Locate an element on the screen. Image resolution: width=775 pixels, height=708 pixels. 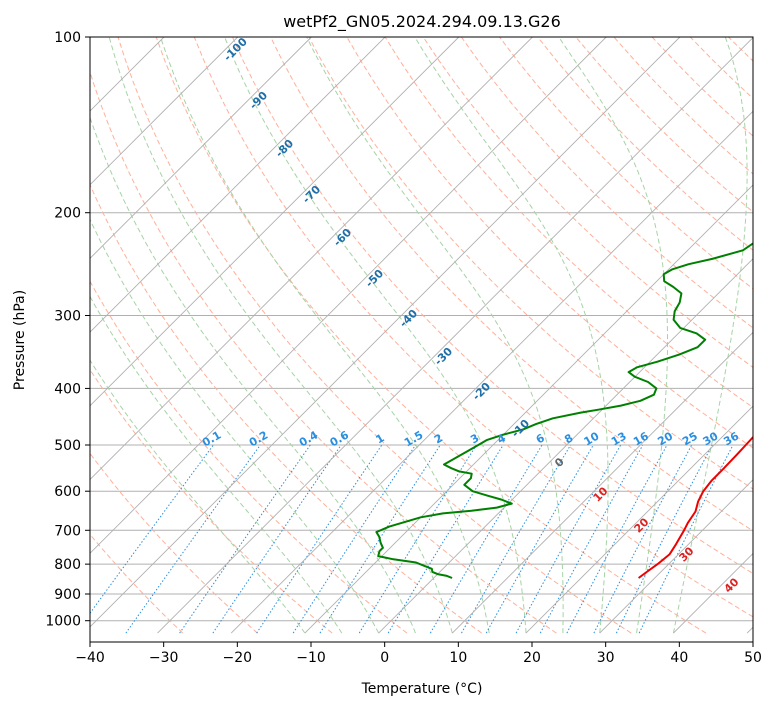
x-tick-label: 20 is located at coordinates (532, 658).